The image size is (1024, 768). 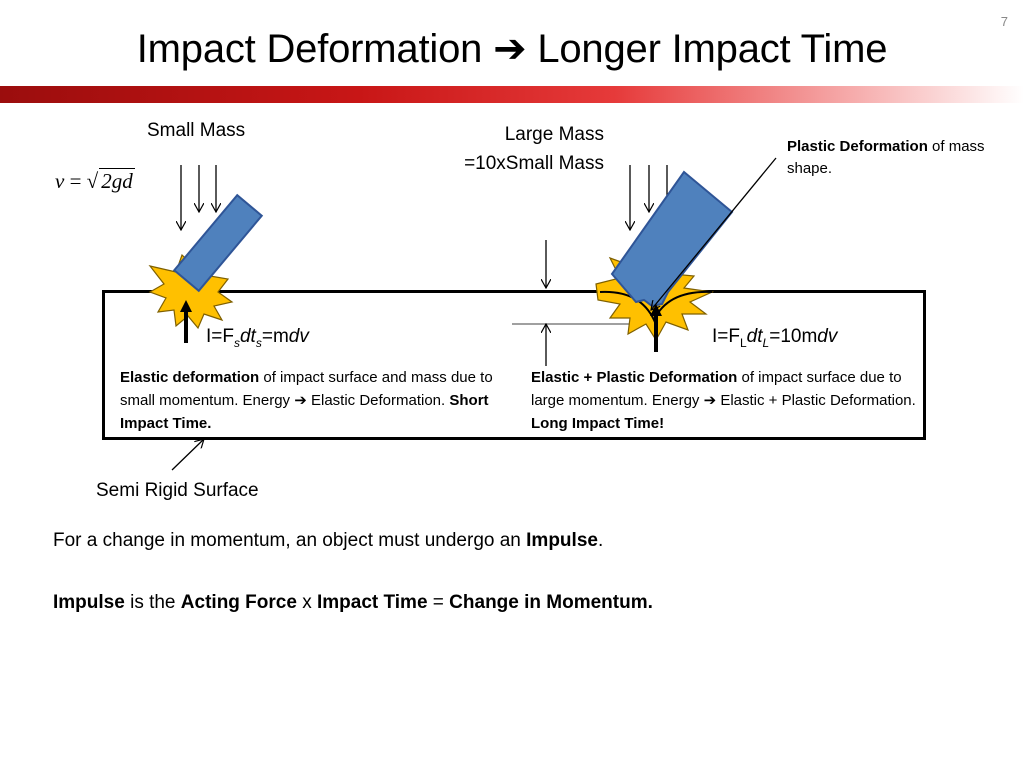 I want to click on impulse-small-prefix: I=F, so click(x=220, y=336).